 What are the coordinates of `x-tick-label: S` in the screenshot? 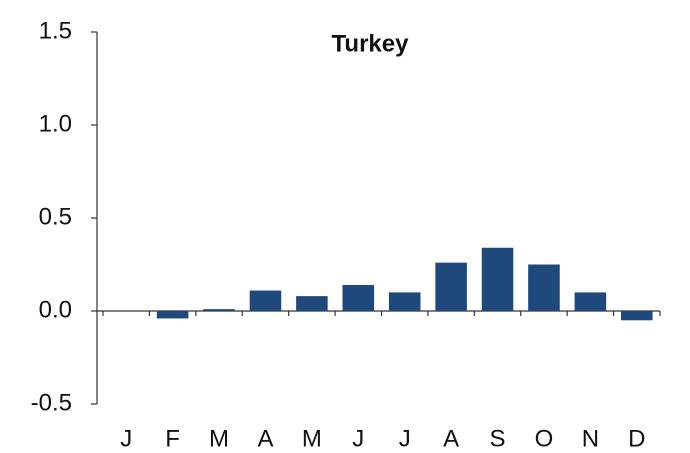 It's located at (498, 438).